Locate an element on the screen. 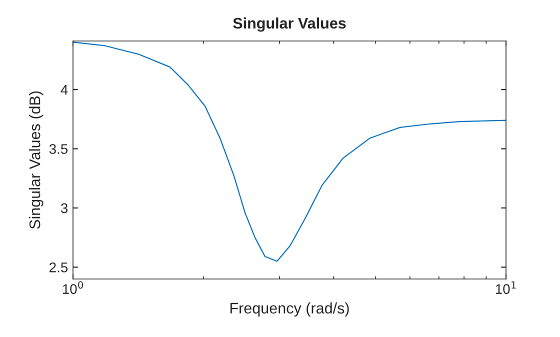 The image size is (560, 337). y-axis-title: Singular Values (dB) is located at coordinates (36, 160).